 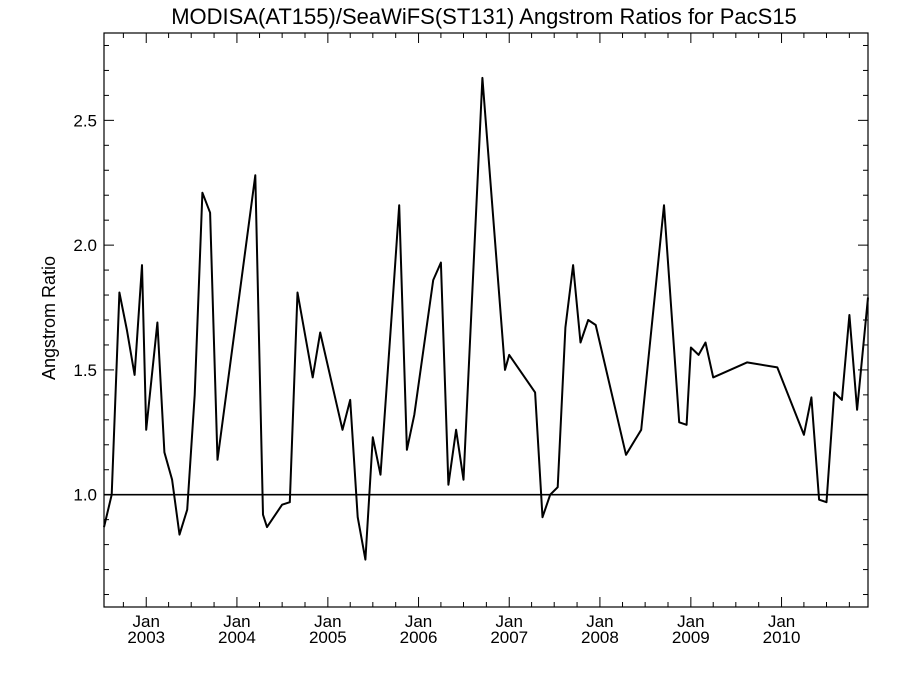 I want to click on y-axis-label: Angstrom Ratio, so click(x=49, y=318).